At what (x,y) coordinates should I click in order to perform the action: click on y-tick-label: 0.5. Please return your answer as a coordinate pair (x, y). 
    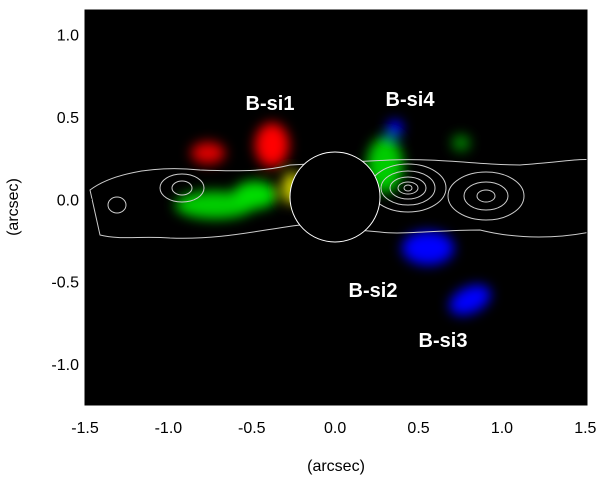
    Looking at the image, I should click on (68, 118).